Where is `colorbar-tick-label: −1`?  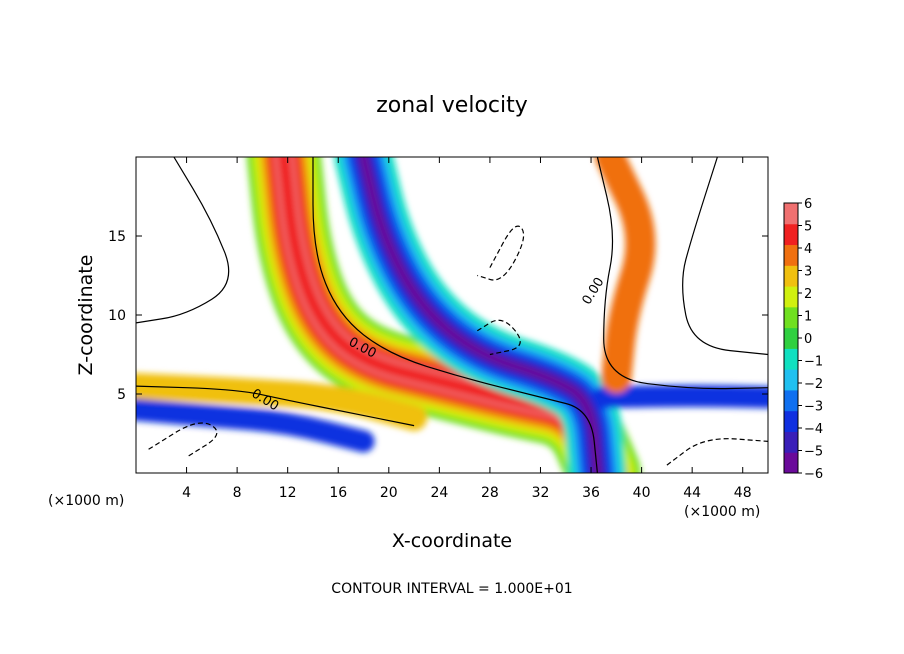
colorbar-tick-label: −1 is located at coordinates (813, 362).